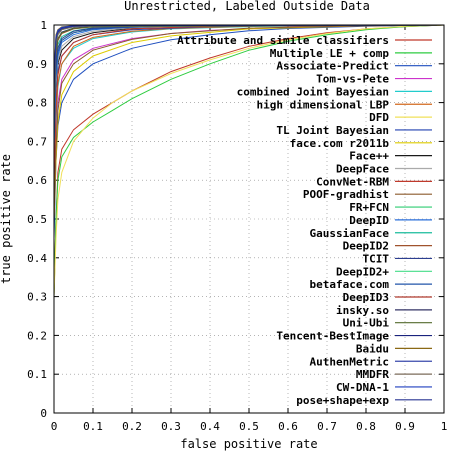 The height and width of the screenshot is (453, 449). I want to click on legend-label: TCIT, so click(376, 258).